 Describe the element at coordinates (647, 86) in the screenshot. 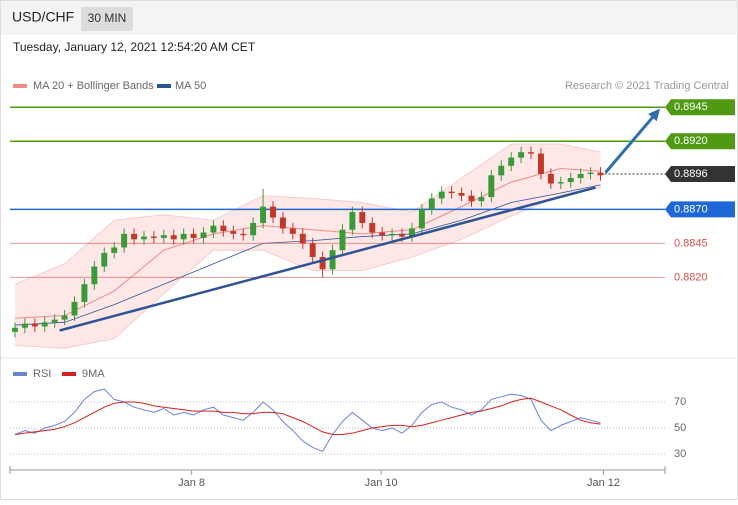

I see `credit: Research © 2021 Trading Central` at that location.